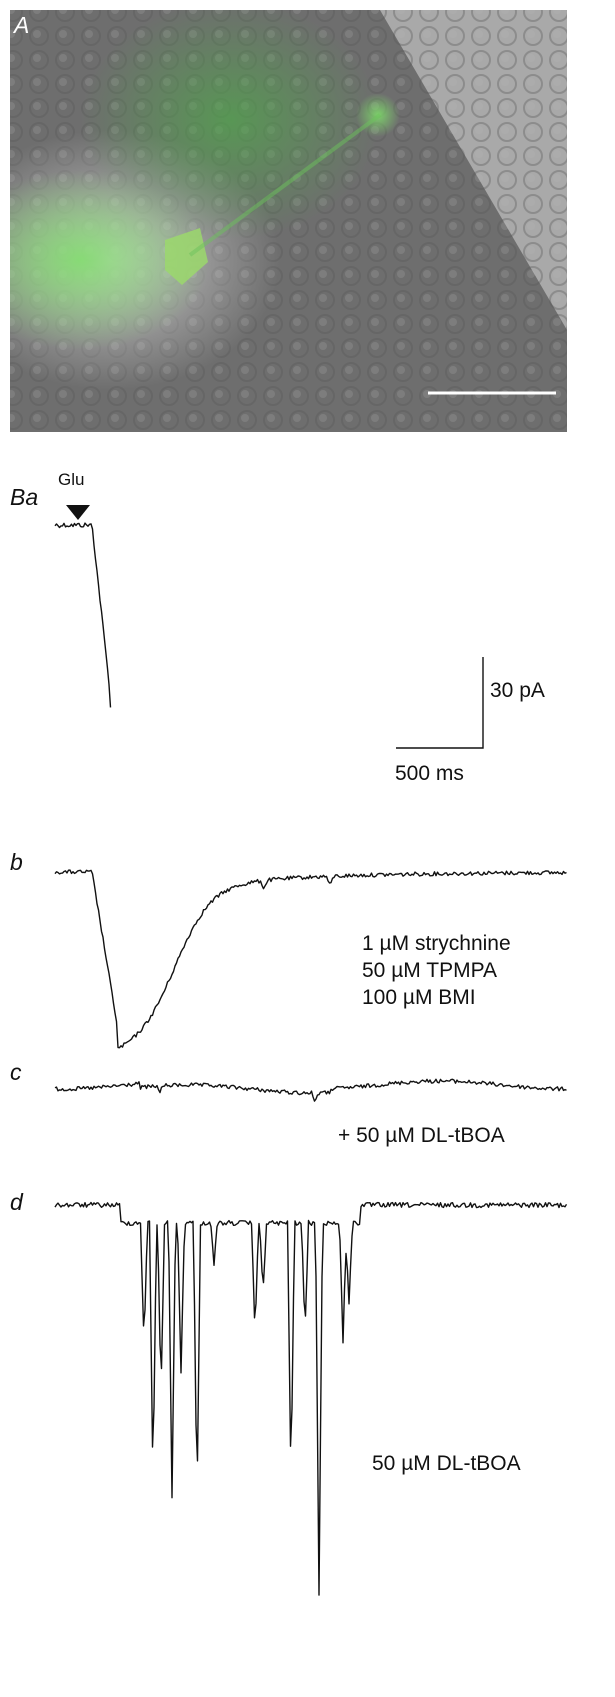  I want to click on panel-label: b, so click(16, 862).